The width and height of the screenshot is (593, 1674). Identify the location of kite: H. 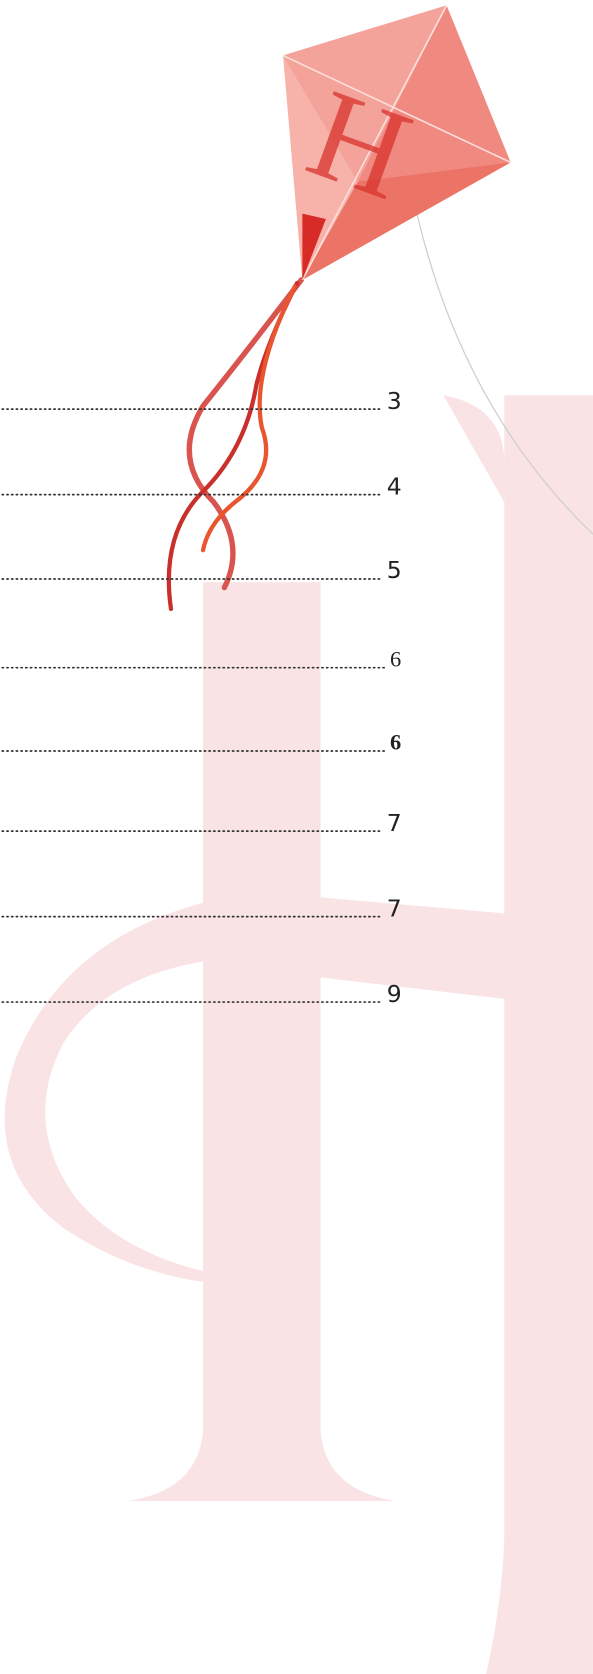
(397, 142).